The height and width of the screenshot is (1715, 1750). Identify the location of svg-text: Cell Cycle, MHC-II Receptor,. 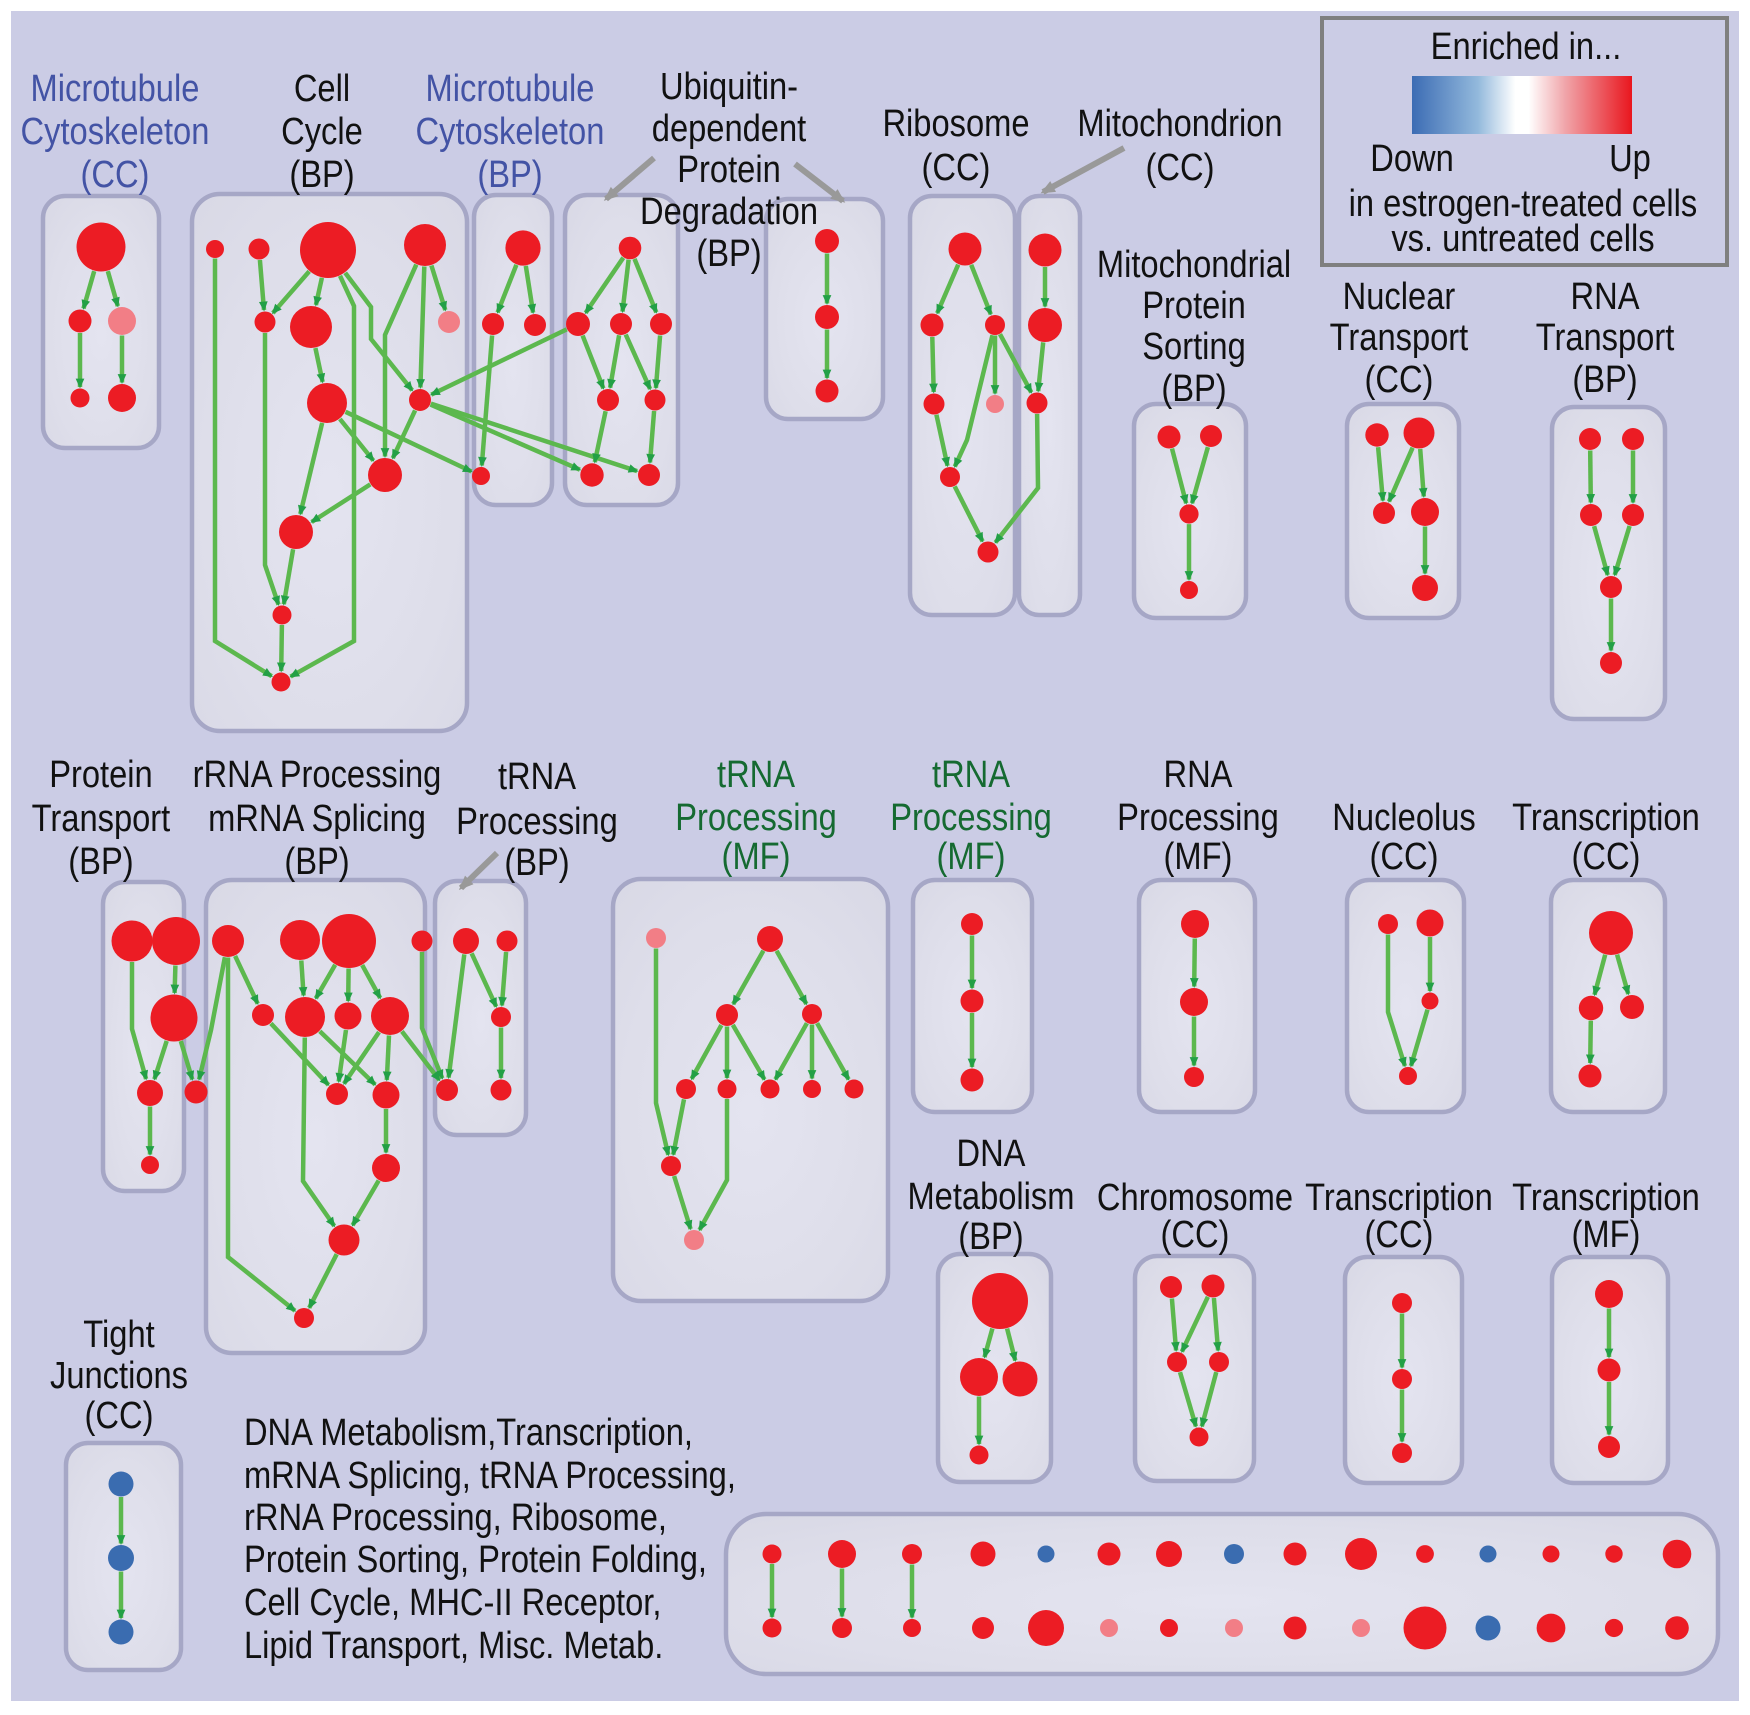
(452, 1602).